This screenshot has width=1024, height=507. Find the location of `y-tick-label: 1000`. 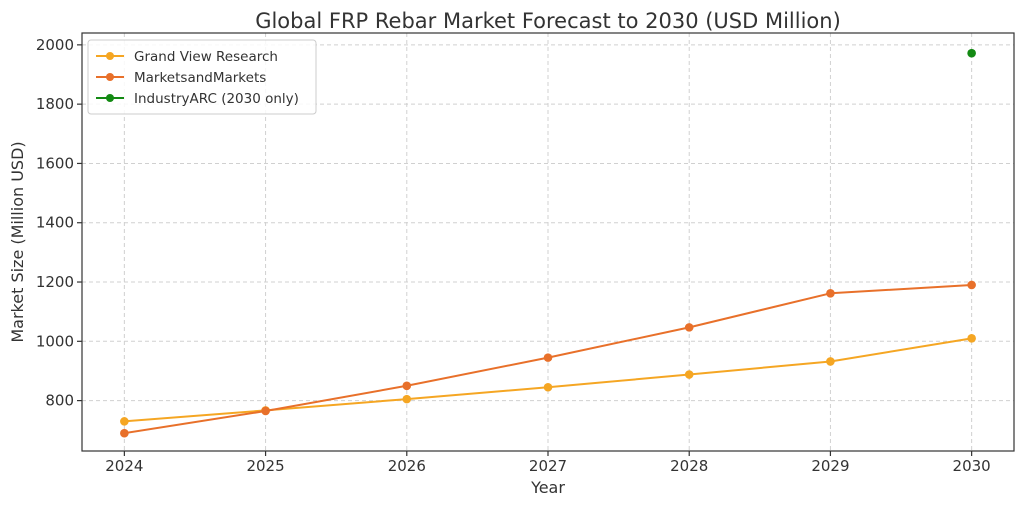

y-tick-label: 1000 is located at coordinates (55, 341).